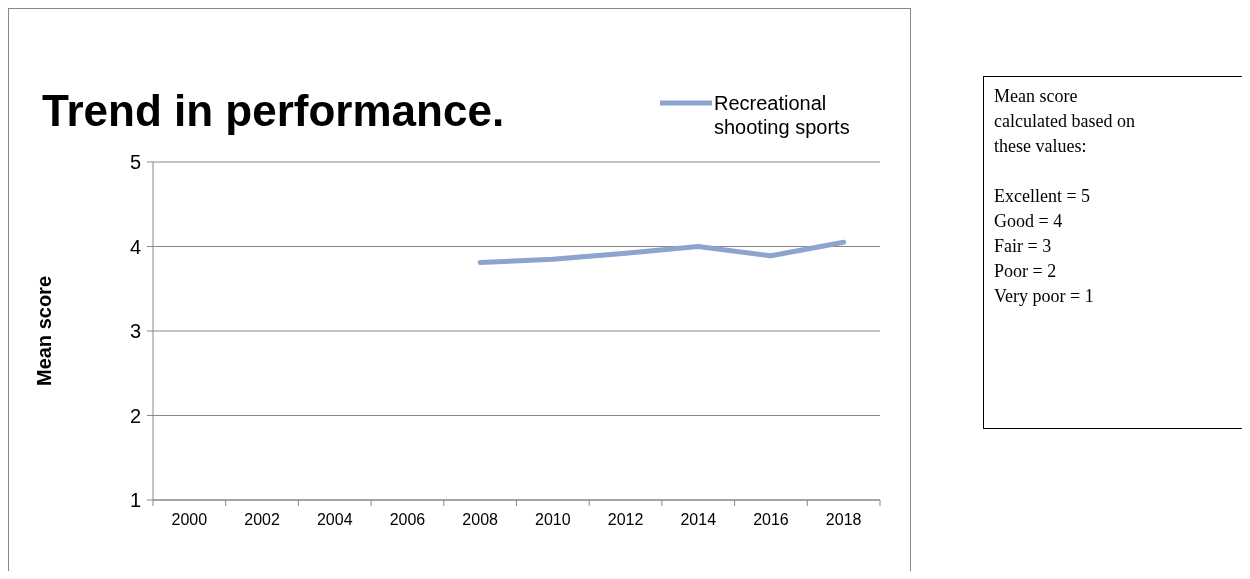 This screenshot has height=579, width=1250. I want to click on x-tick-label: 2014, so click(698, 519).